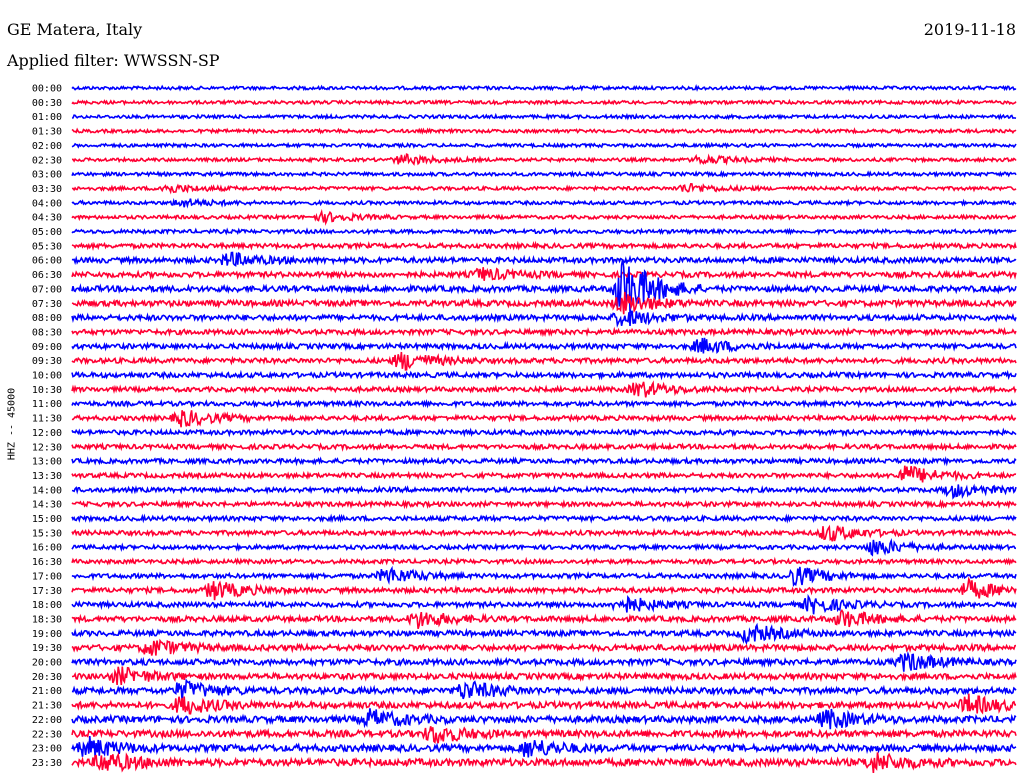 This screenshot has width=1024, height=780. Describe the element at coordinates (113, 60) in the screenshot. I see `filter-label: Applied filter: WWSSN-SP` at that location.